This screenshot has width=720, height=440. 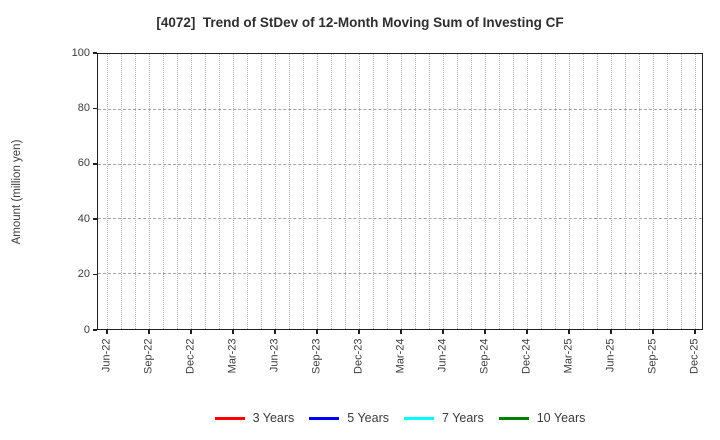 I want to click on legend-item: 7 Years, so click(x=444, y=418).